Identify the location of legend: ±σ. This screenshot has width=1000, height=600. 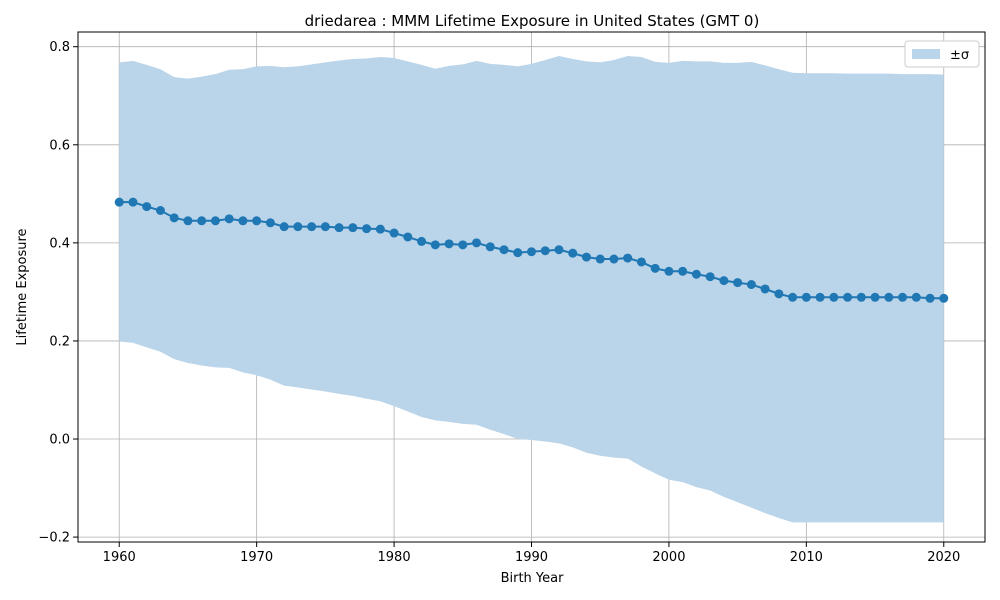
(942, 54).